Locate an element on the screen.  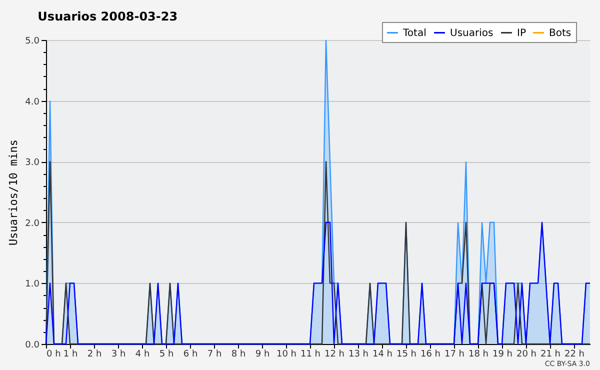
x-tick-label: 7 h is located at coordinates (214, 355).